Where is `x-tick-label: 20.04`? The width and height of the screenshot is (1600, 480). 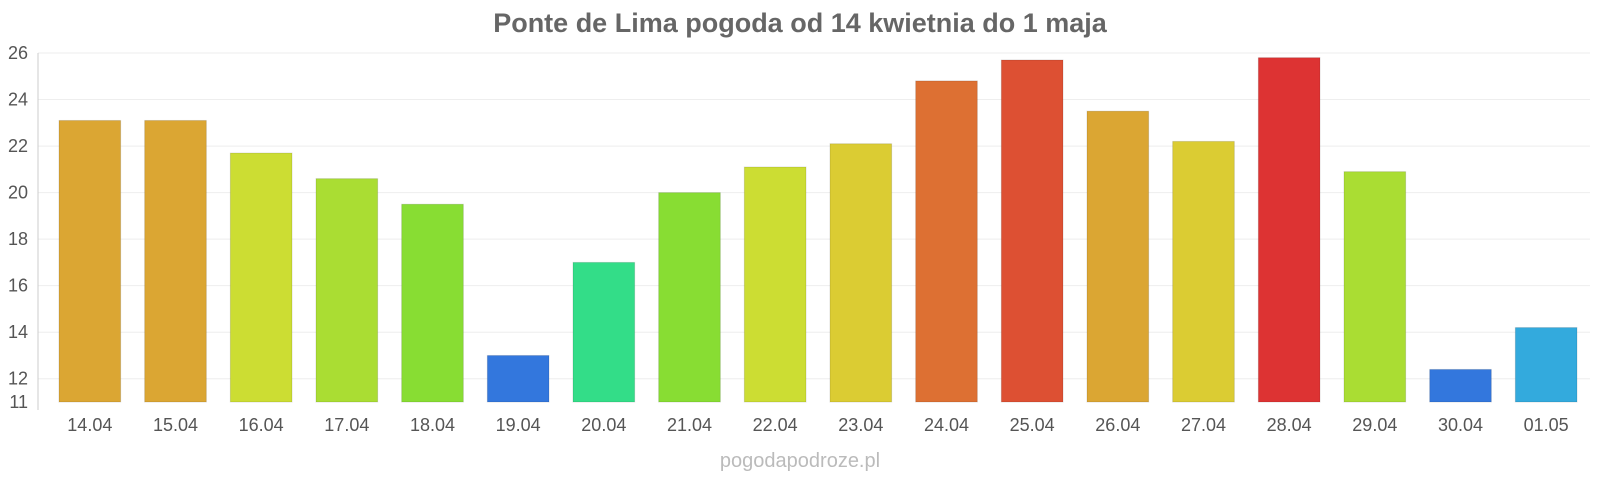 x-tick-label: 20.04 is located at coordinates (603, 425).